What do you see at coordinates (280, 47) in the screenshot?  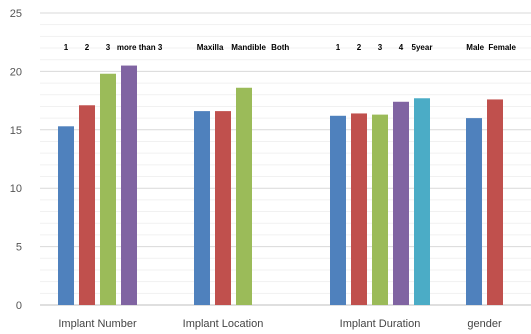 I see `bar-label: Both` at bounding box center [280, 47].